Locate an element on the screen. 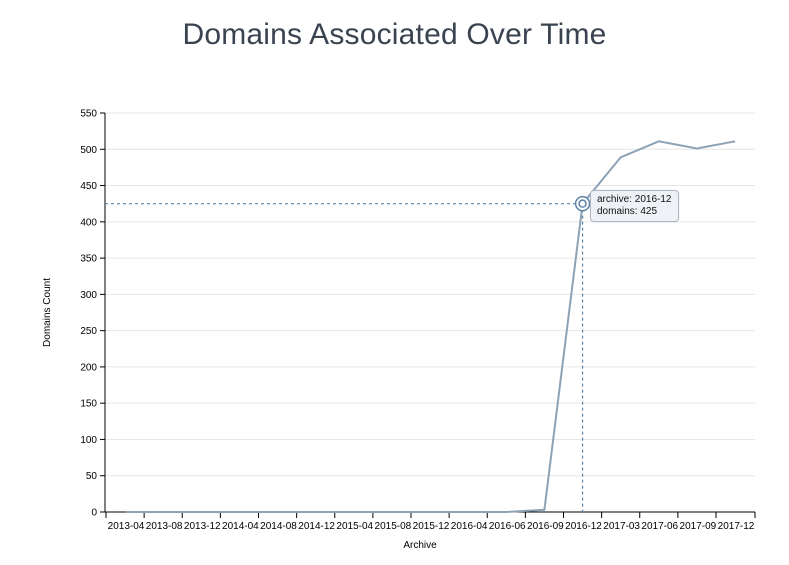 The height and width of the screenshot is (565, 789). x-tick-label: 2014-12 is located at coordinates (316, 526).